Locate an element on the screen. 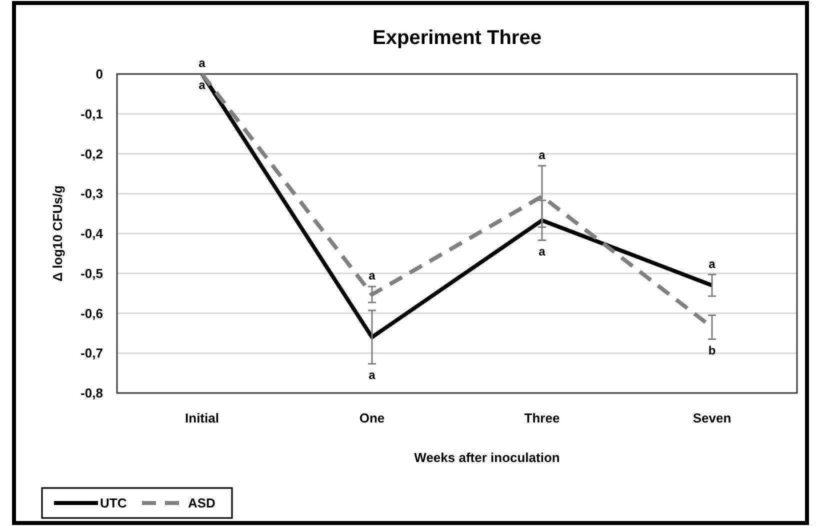  y-tick-label: 0 is located at coordinates (99, 74).